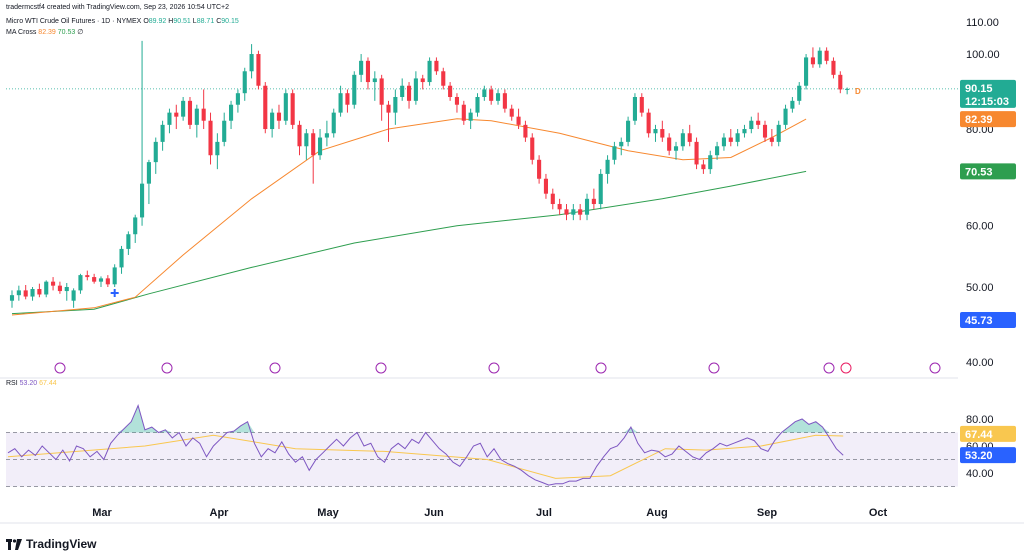  What do you see at coordinates (102, 513) in the screenshot?
I see `time-axis-label: Mar` at bounding box center [102, 513].